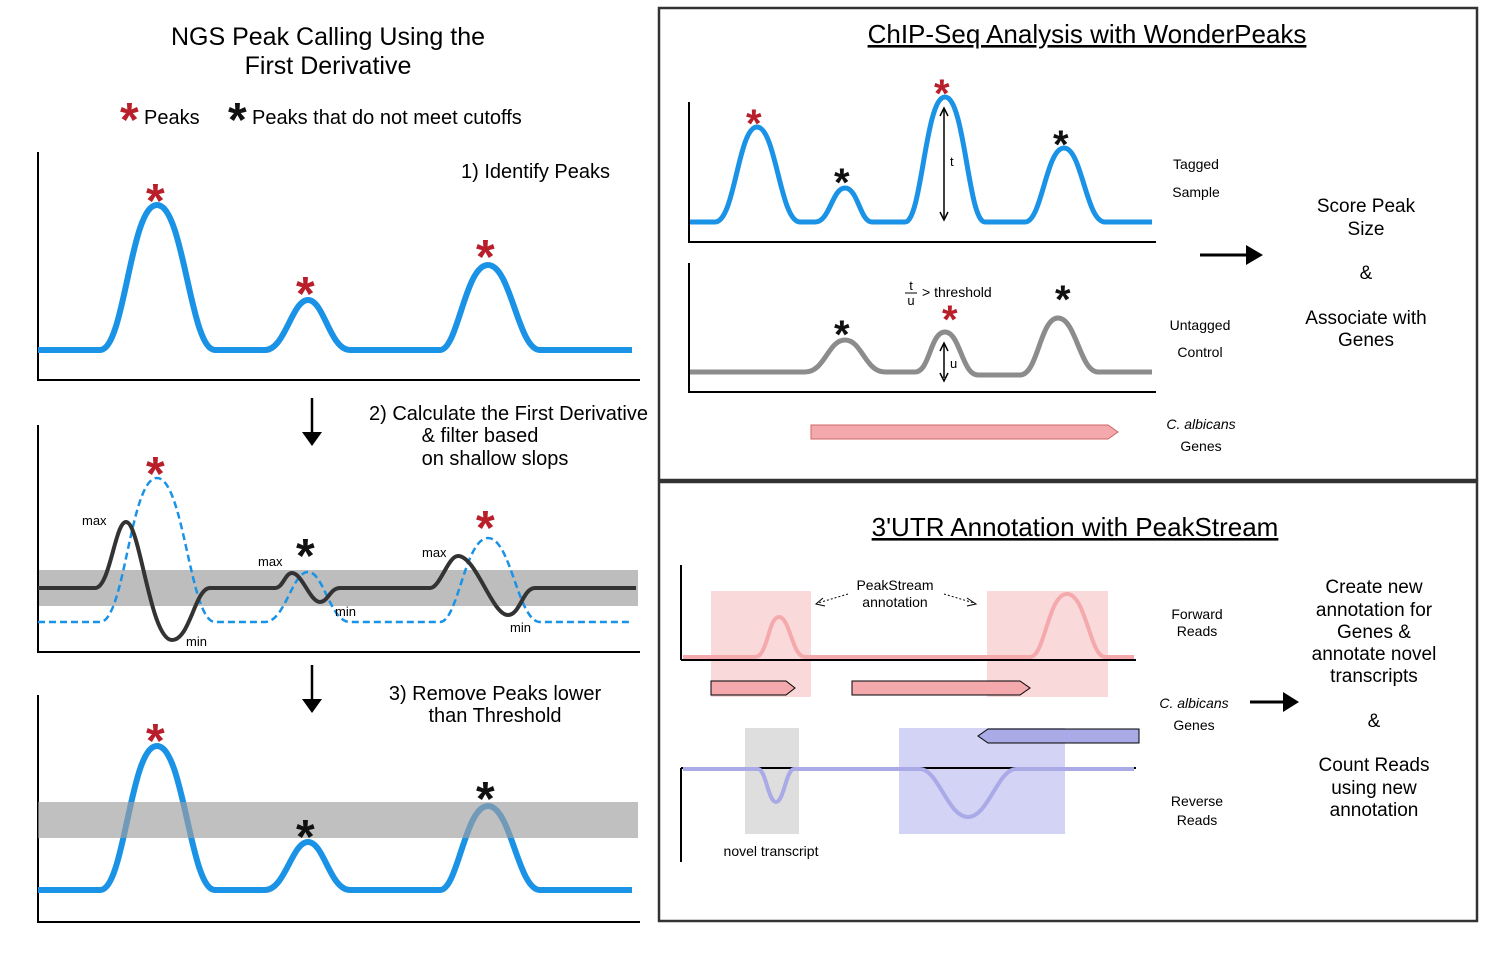  Describe the element at coordinates (155, 741) in the screenshot. I see `plot3-peak1-star-icon: *` at that location.